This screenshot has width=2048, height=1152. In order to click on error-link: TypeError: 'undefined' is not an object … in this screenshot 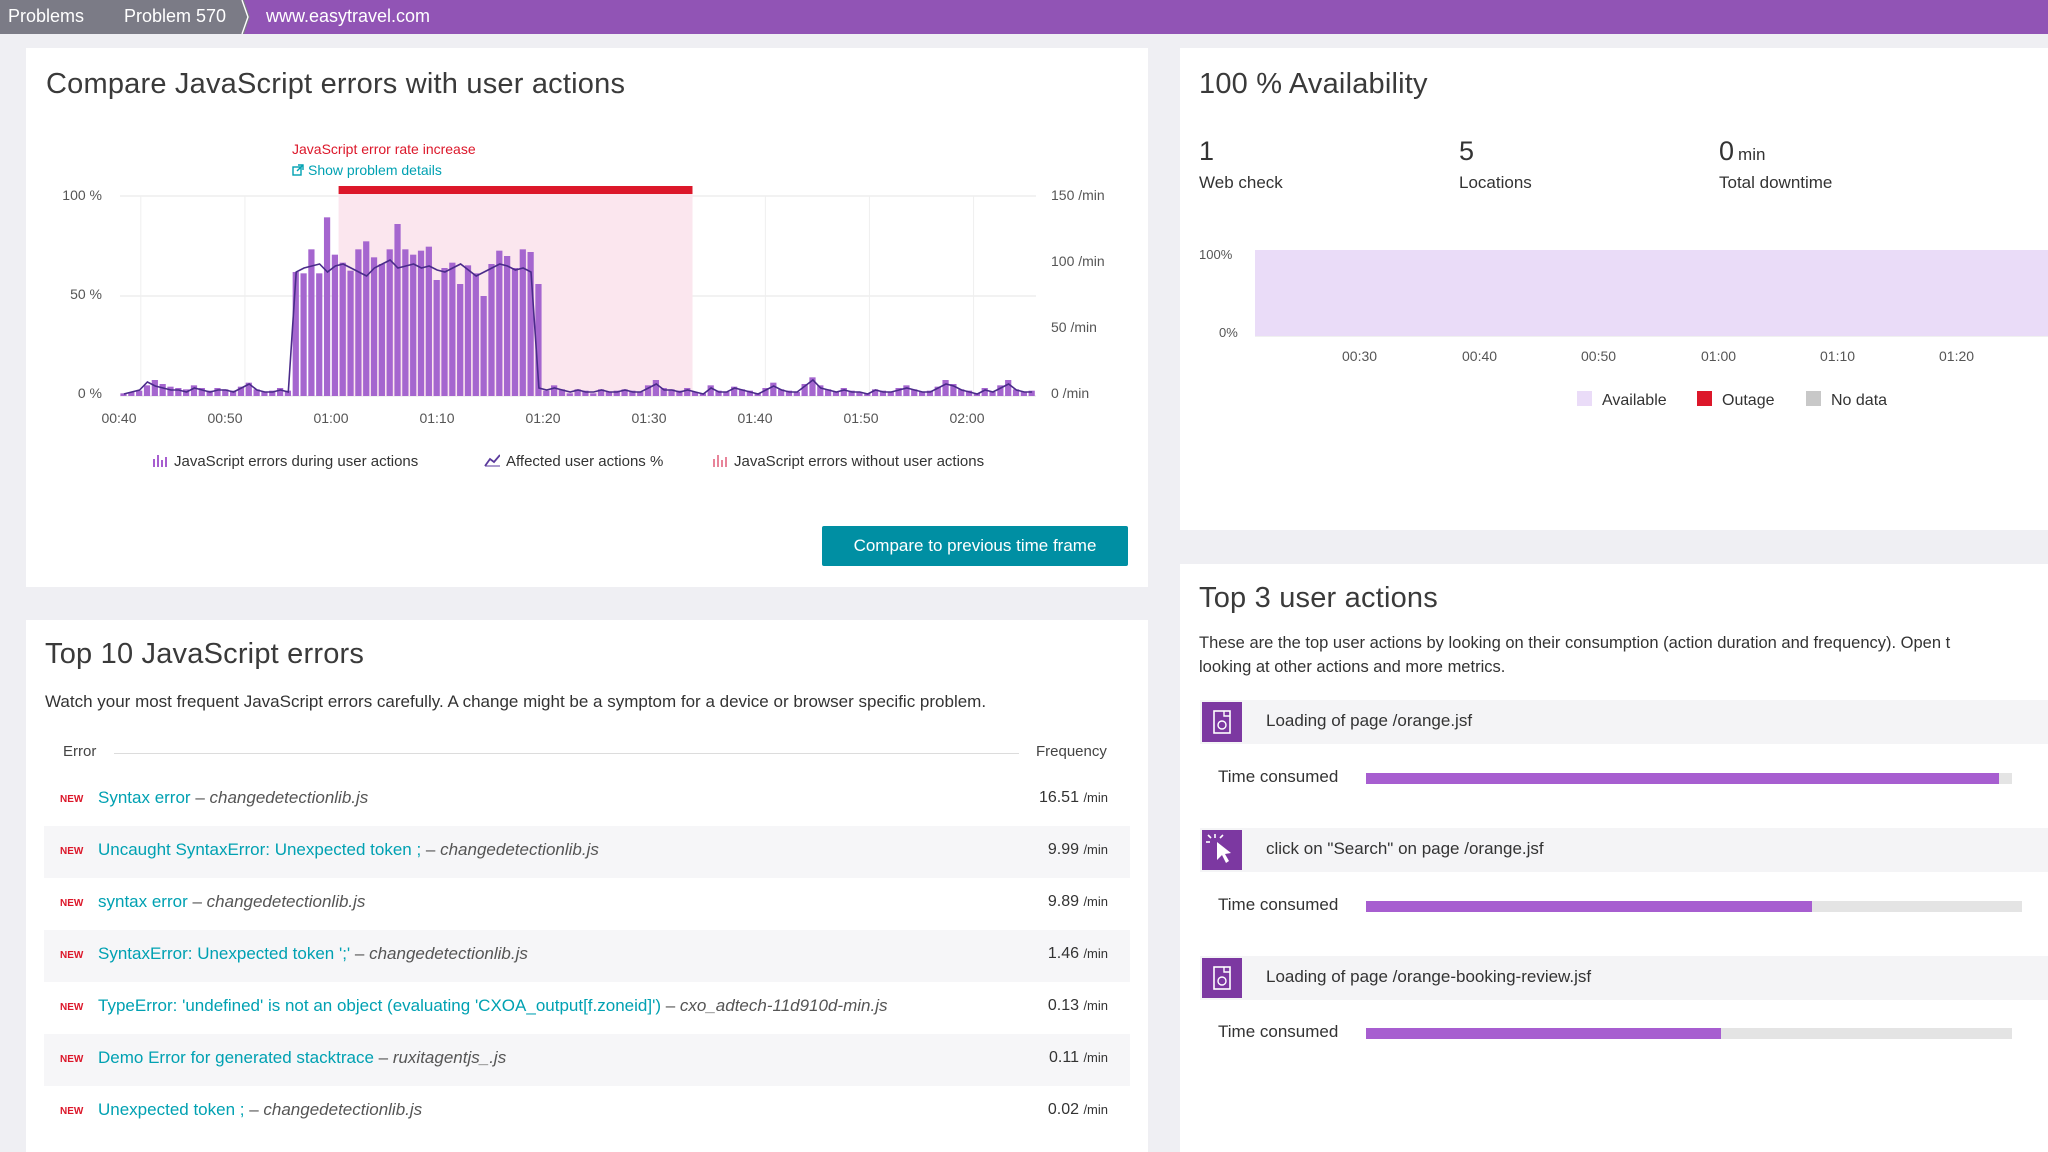, I will do `click(379, 1005)`.